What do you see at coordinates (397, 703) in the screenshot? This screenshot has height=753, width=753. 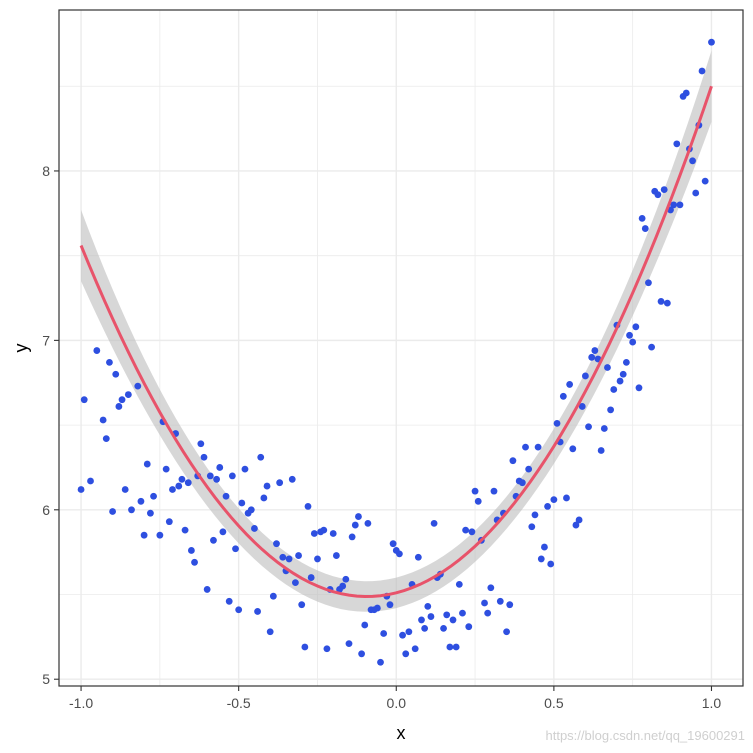 I see `x-tick-label: 0.0` at bounding box center [397, 703].